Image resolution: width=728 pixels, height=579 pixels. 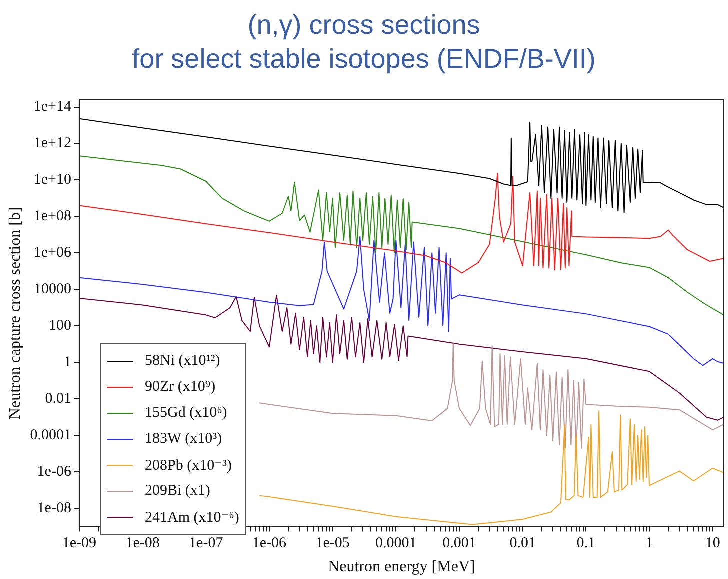 I want to click on x-tick-label: 0.001, so click(x=459, y=544).